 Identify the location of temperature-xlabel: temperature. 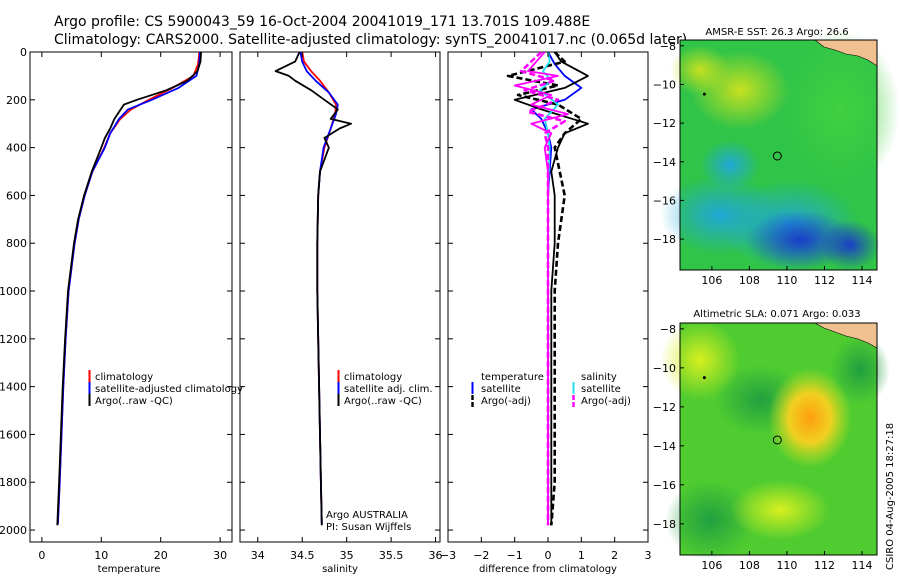
(129, 569).